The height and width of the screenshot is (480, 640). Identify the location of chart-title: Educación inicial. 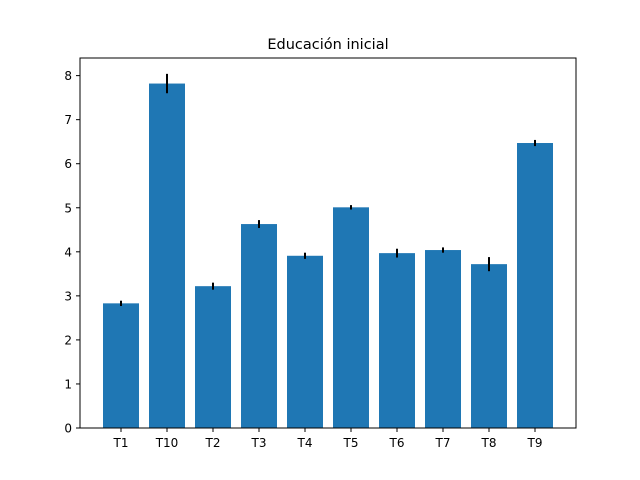
(327, 45).